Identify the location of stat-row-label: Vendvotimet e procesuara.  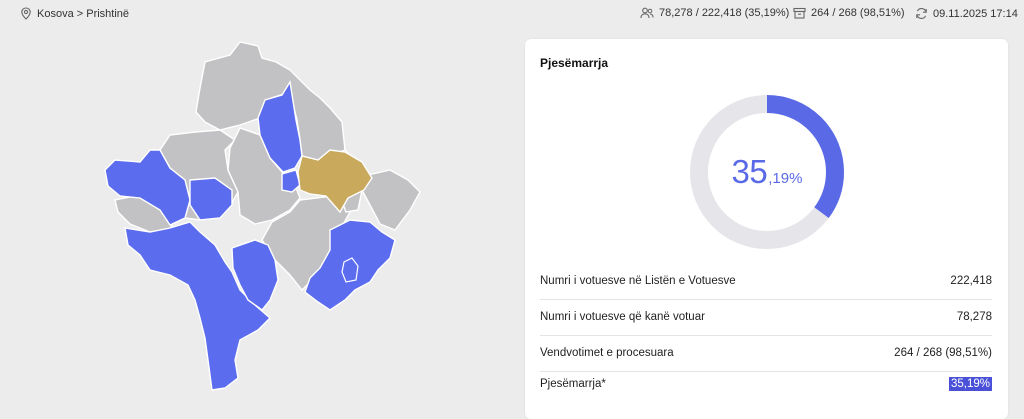
(607, 353).